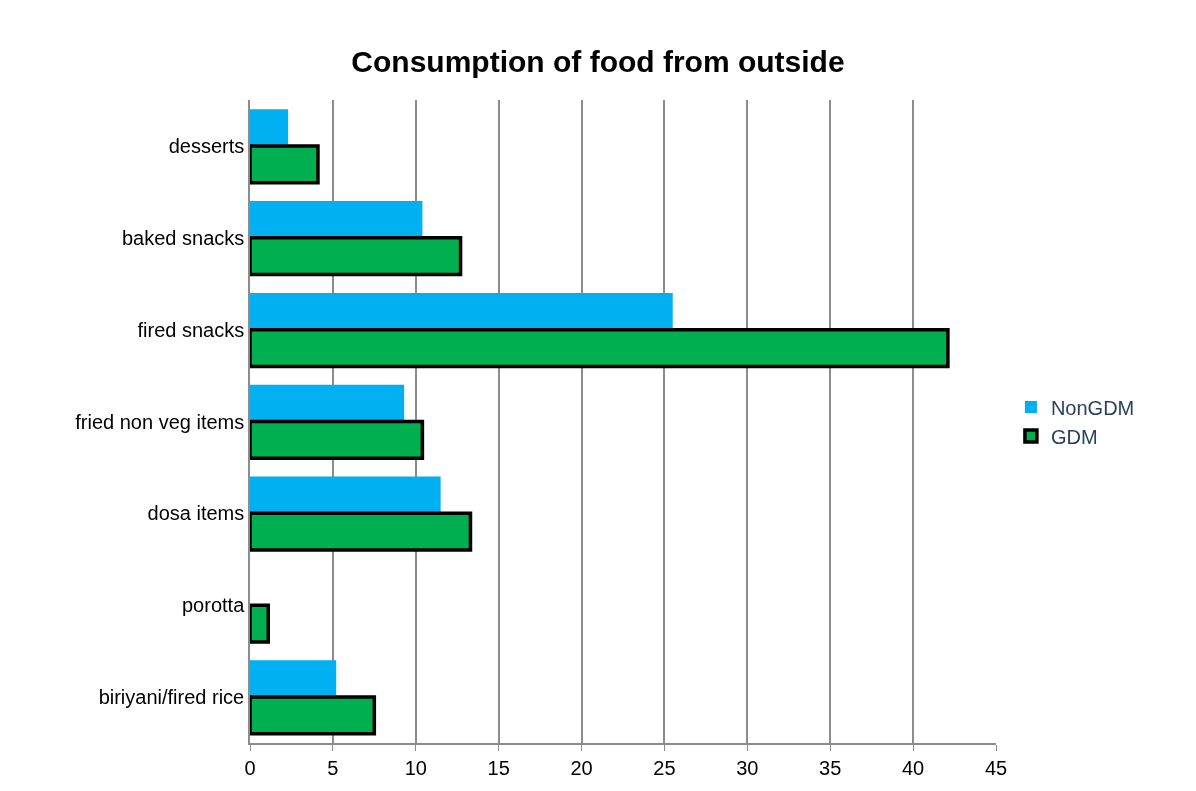 This screenshot has height=791, width=1196. I want to click on legend-label: GDM, so click(1074, 436).